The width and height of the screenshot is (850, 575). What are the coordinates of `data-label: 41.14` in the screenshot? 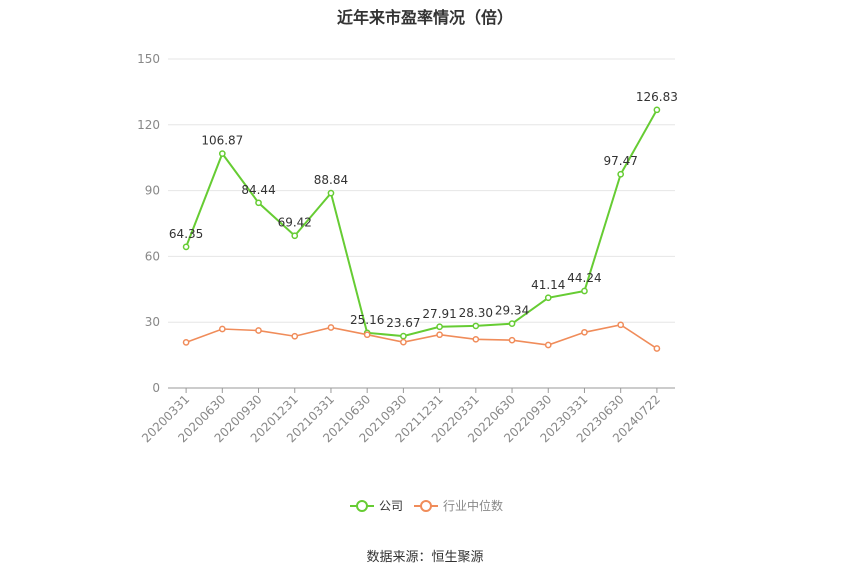 It's located at (548, 285).